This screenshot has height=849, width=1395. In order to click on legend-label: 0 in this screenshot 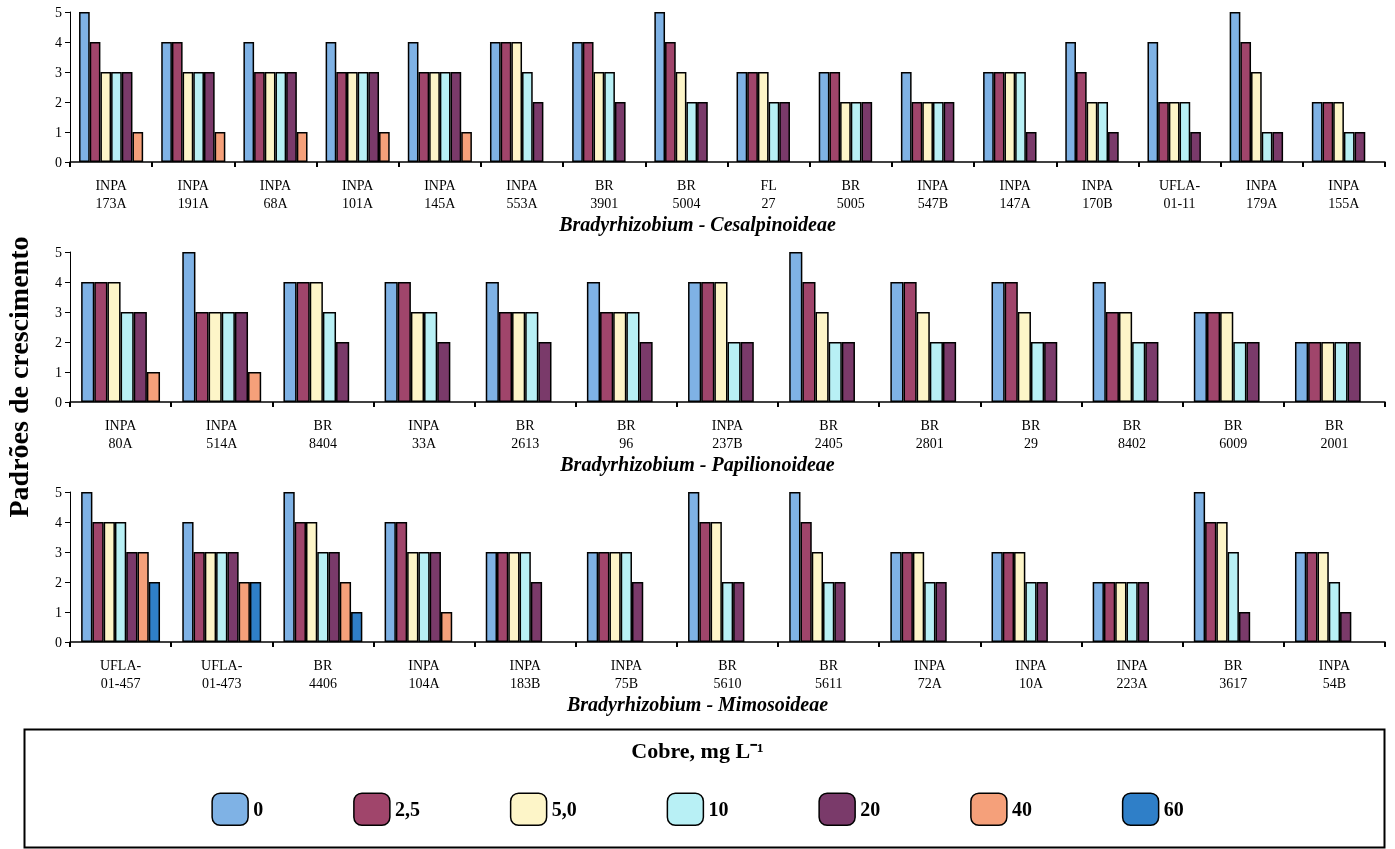, I will do `click(258, 809)`.